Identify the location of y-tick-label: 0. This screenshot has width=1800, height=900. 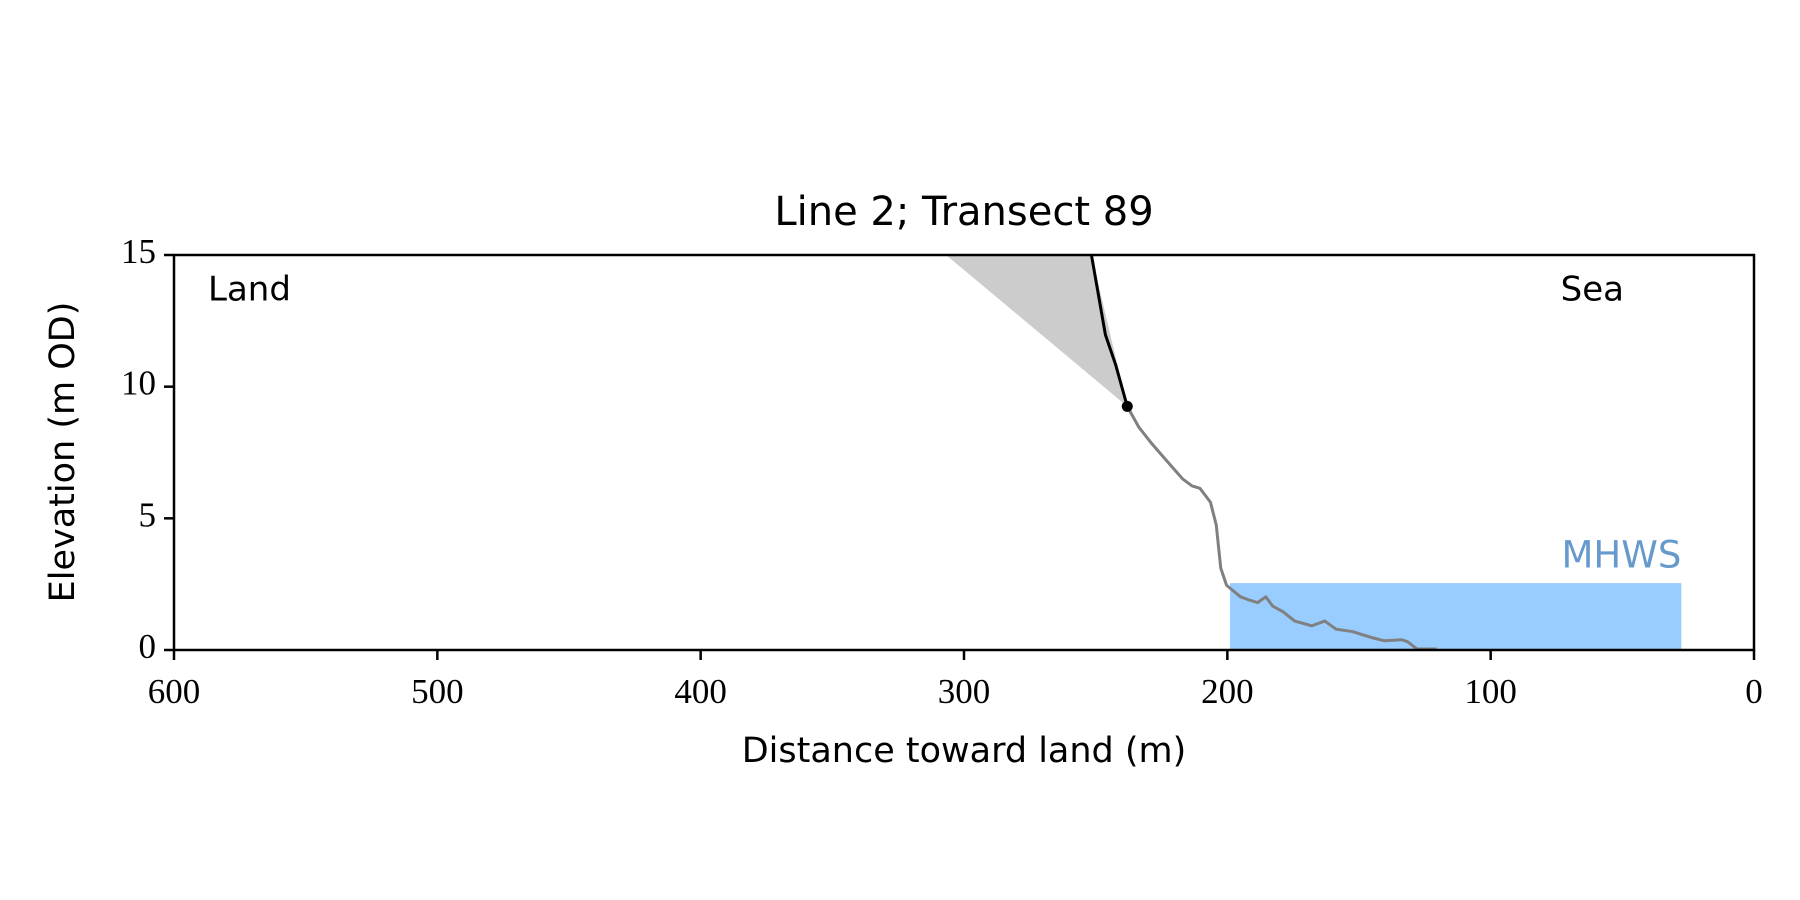
(148, 646).